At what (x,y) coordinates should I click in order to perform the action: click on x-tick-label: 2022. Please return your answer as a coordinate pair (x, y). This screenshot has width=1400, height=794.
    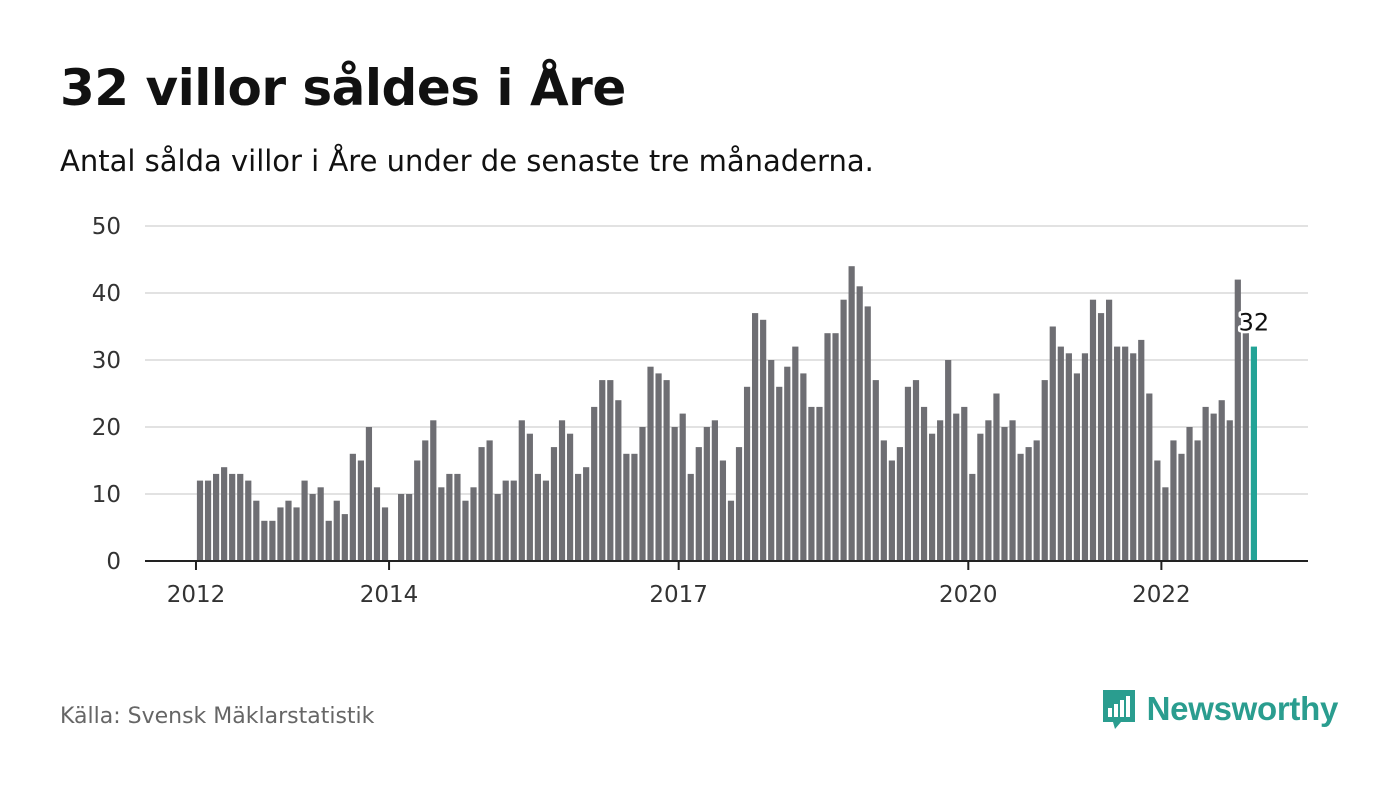
    Looking at the image, I should click on (1161, 595).